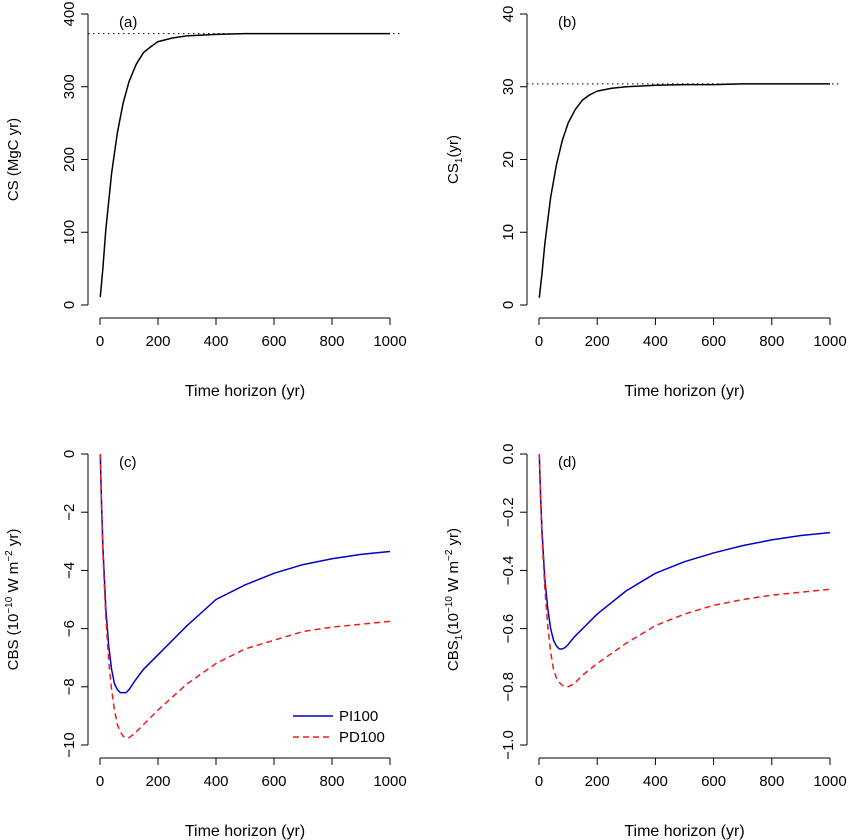  What do you see at coordinates (508, 629) in the screenshot?
I see `y-tick-label: −0.6` at bounding box center [508, 629].